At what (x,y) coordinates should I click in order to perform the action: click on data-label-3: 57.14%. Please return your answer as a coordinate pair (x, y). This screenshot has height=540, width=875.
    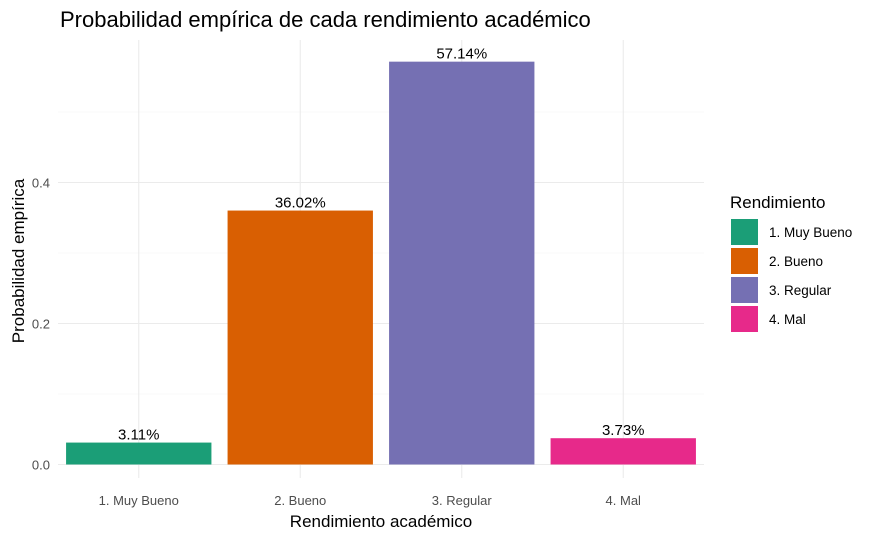
    Looking at the image, I should click on (461, 54).